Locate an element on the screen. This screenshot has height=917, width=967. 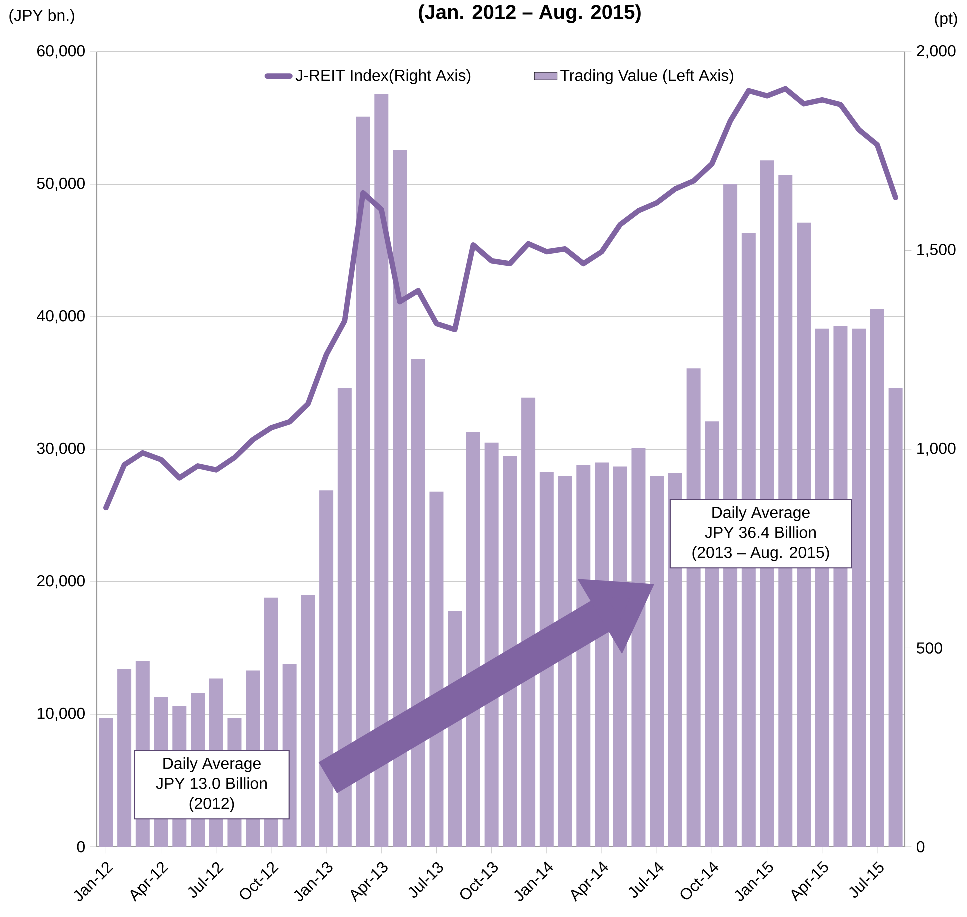
chart-title: (Jan. 2012 – Aug. 2015) is located at coordinates (530, 14).